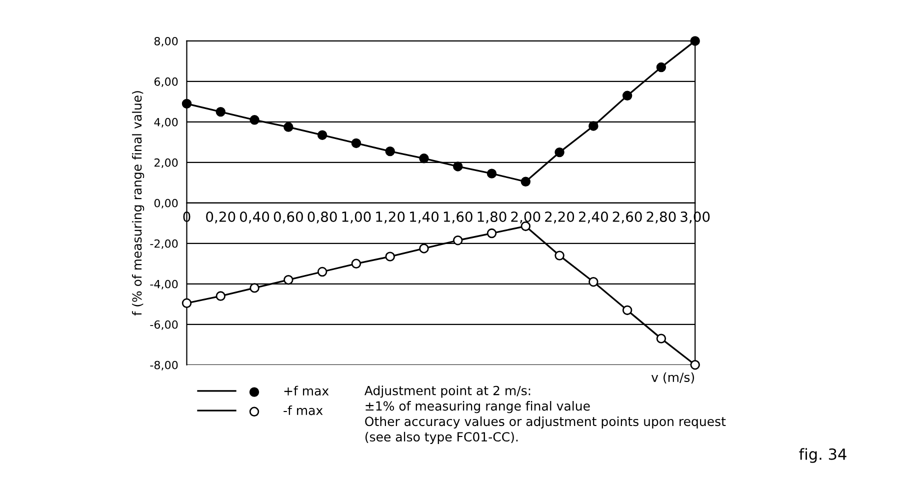 The height and width of the screenshot is (482, 911). Describe the element at coordinates (255, 218) in the screenshot. I see `x-tick-label: 0,40` at that location.